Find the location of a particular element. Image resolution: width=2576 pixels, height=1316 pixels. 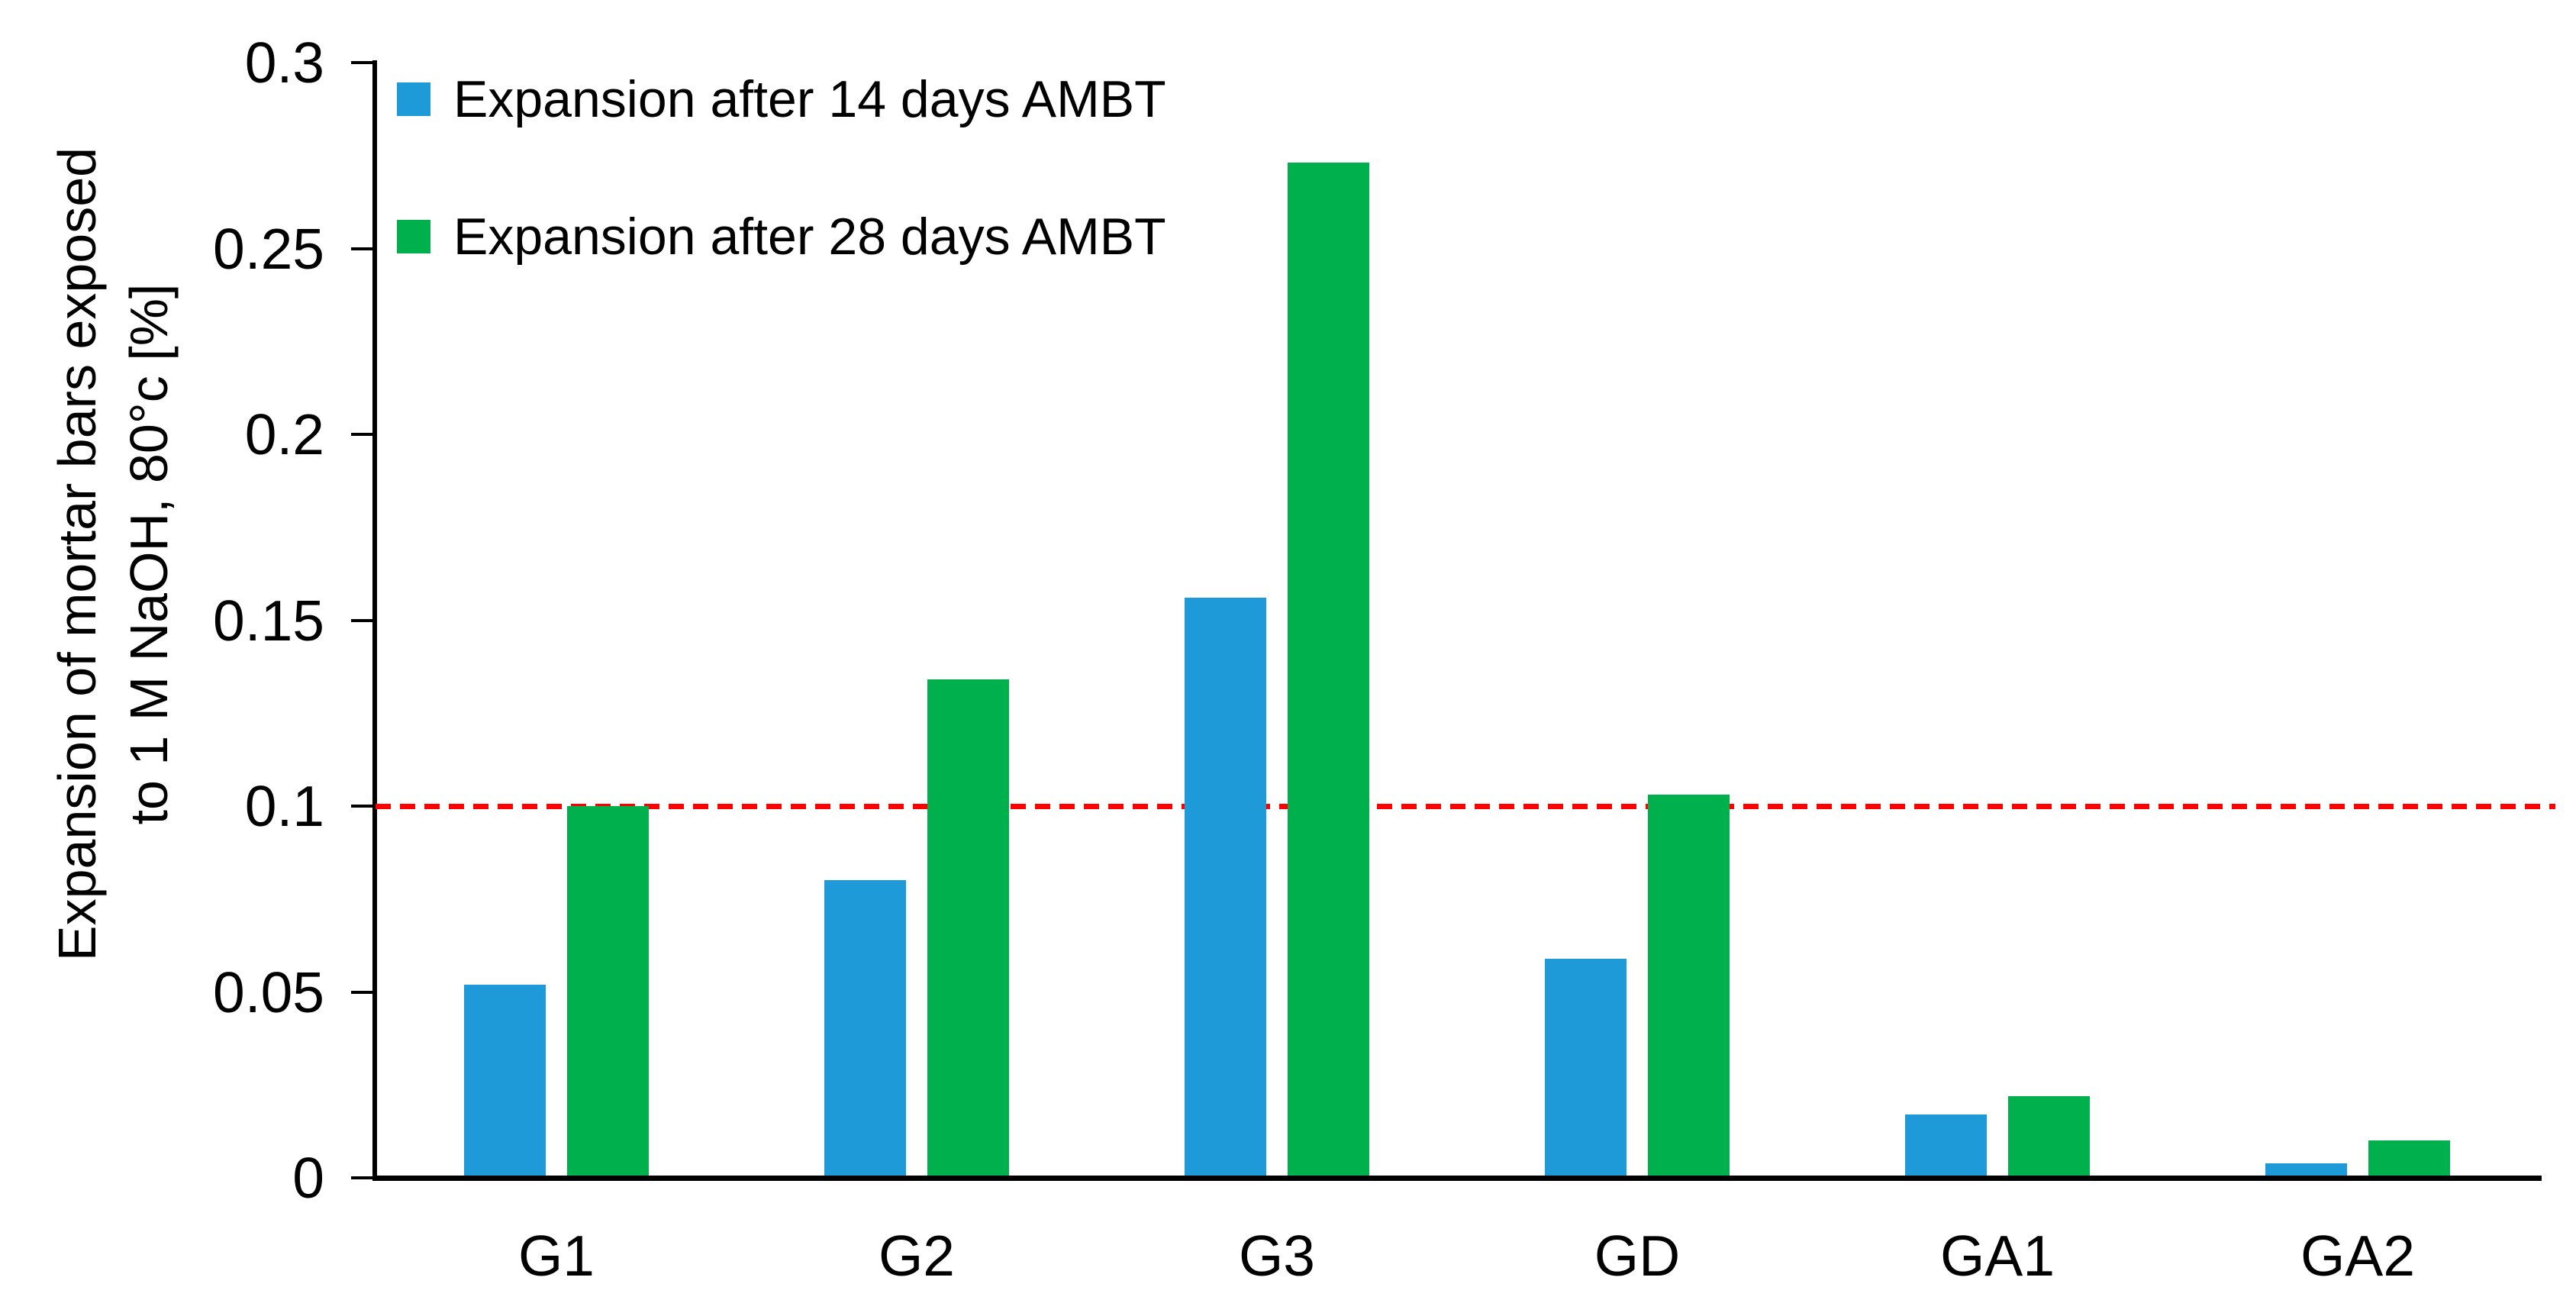

bar-g3-series1 is located at coordinates (1329, 670).